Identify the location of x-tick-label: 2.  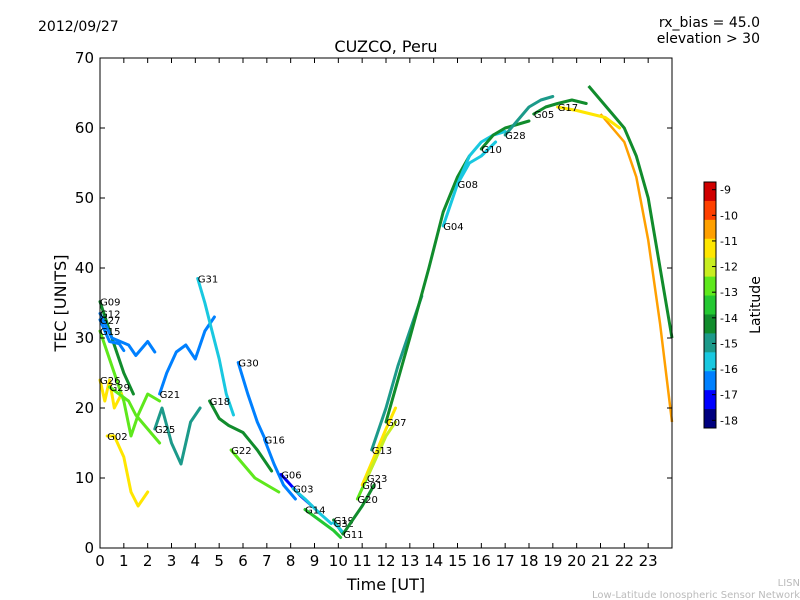
(148, 561).